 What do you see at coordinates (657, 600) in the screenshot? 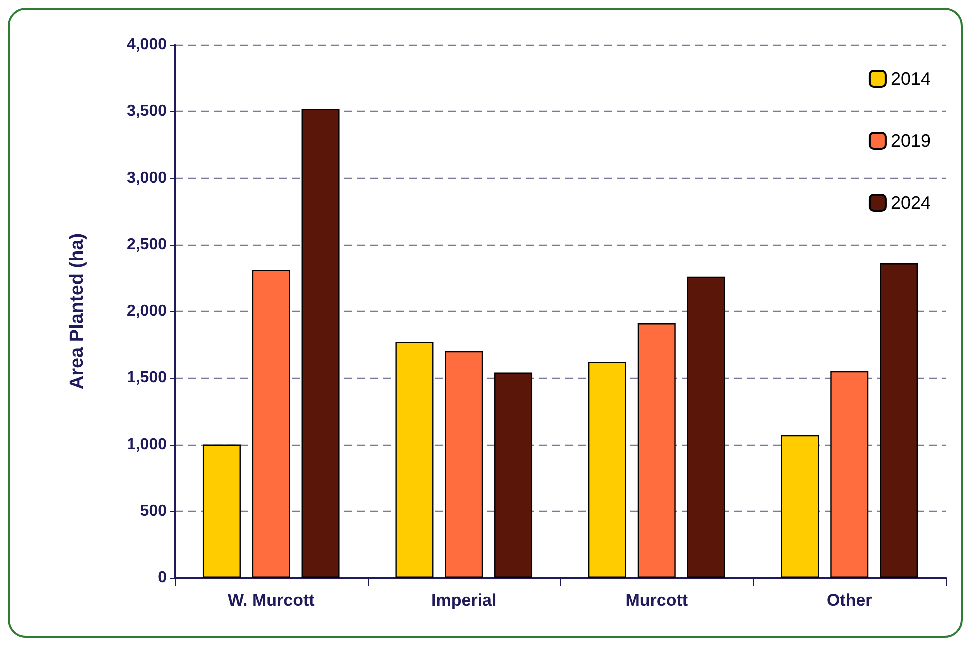
I see `x-tick-label: Murcott` at bounding box center [657, 600].